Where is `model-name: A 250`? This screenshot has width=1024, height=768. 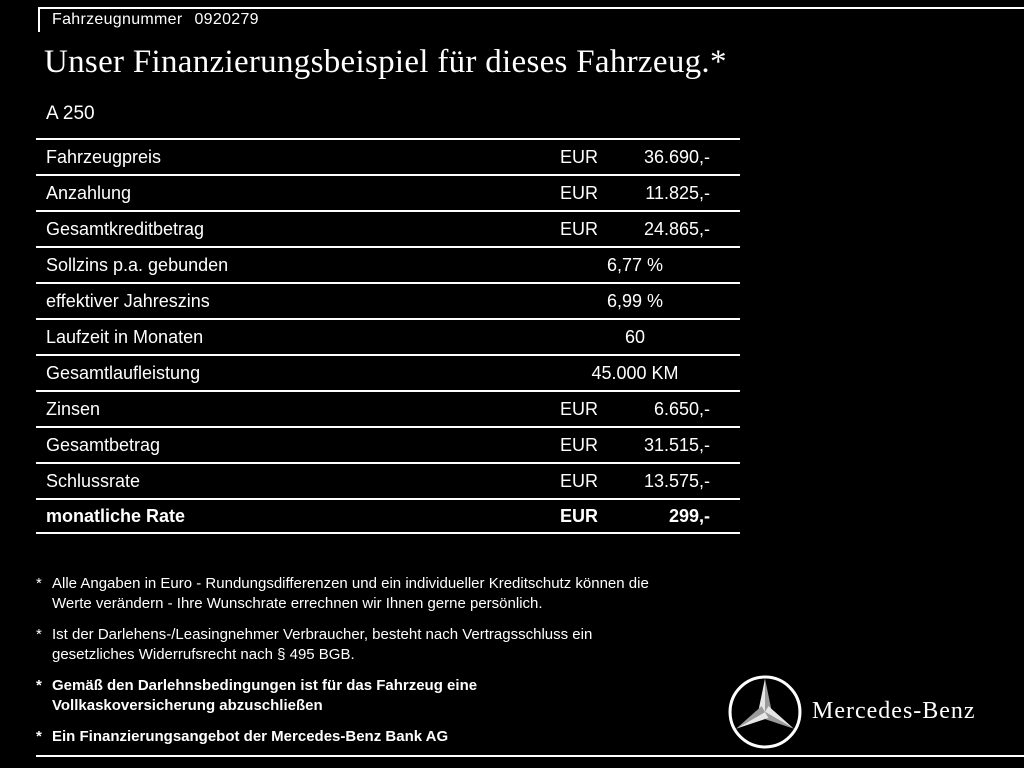 model-name: A 250 is located at coordinates (70, 113).